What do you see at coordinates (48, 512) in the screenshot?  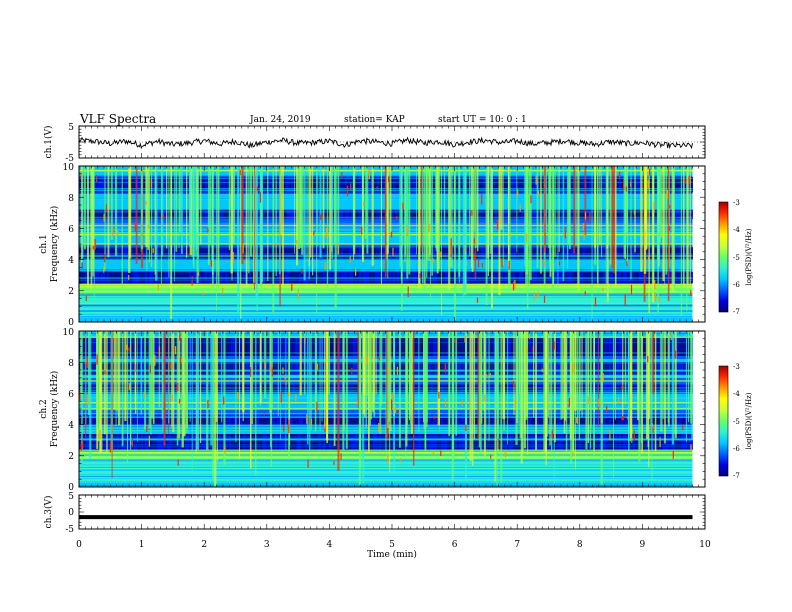 I see `ch3-waveform-ylabel: ch.3(V)` at bounding box center [48, 512].